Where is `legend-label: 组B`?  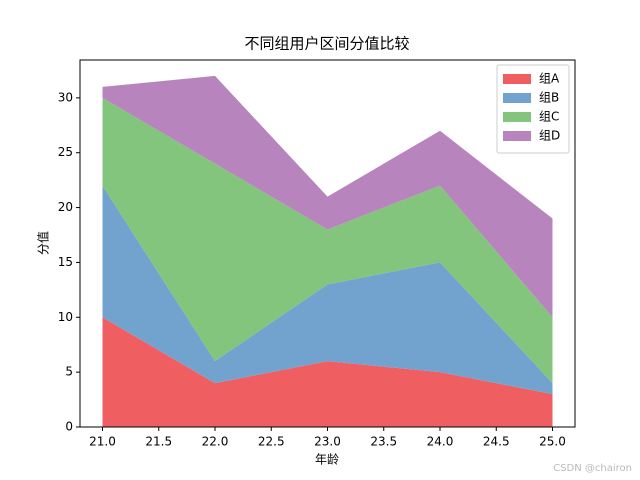
legend-label: 组B is located at coordinates (549, 98).